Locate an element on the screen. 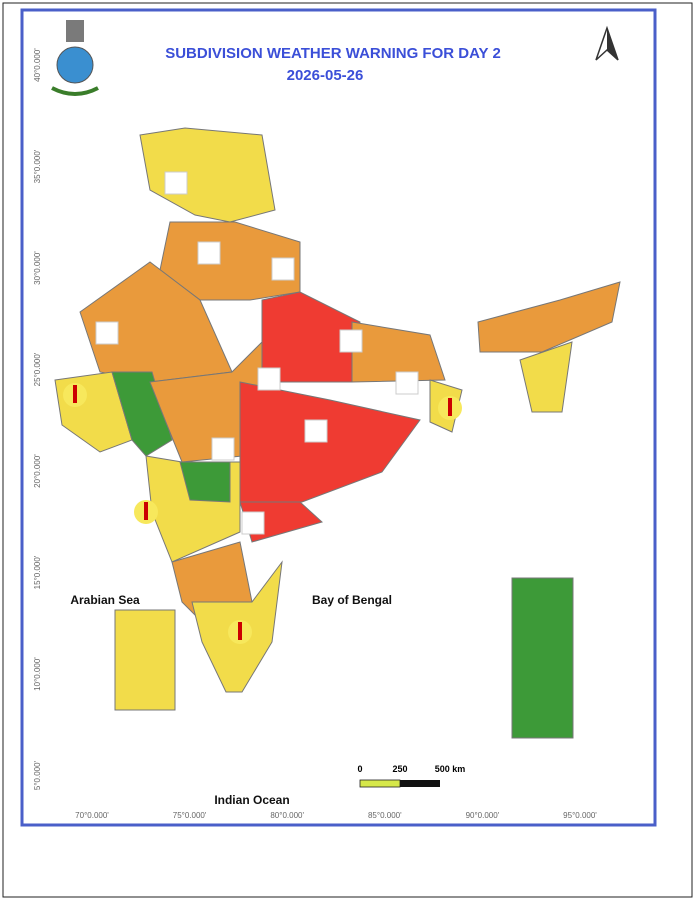  latitude-label: 20°0.000' is located at coordinates (37, 471).